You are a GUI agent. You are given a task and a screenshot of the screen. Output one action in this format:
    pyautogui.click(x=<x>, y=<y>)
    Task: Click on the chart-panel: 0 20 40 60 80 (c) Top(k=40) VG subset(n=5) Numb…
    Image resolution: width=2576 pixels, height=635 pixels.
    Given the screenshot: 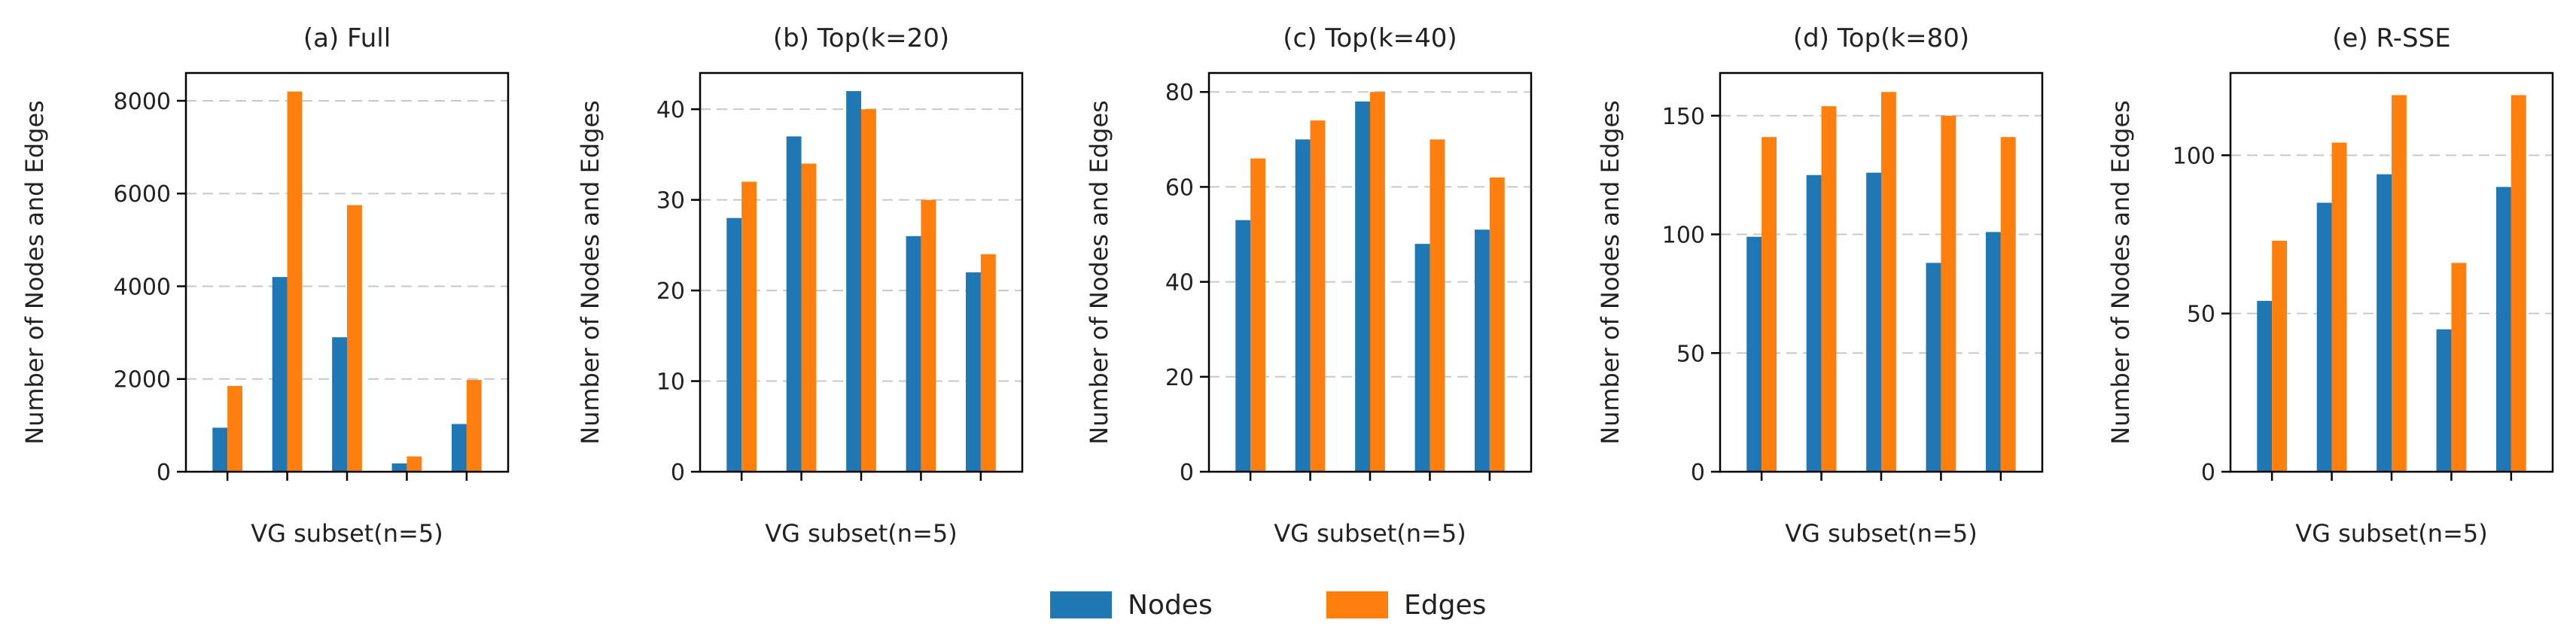 What is the action you would take?
    pyautogui.click(x=1309, y=285)
    